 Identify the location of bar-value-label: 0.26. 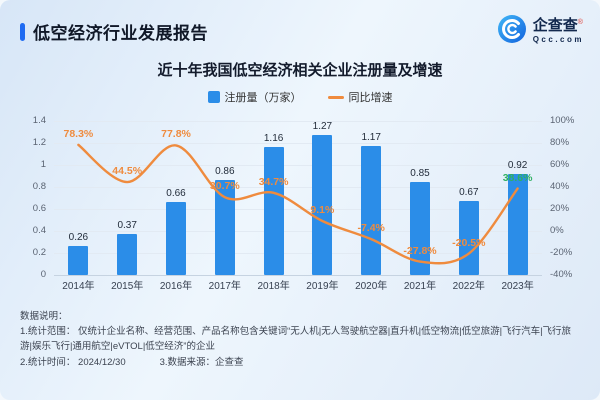
(78, 238).